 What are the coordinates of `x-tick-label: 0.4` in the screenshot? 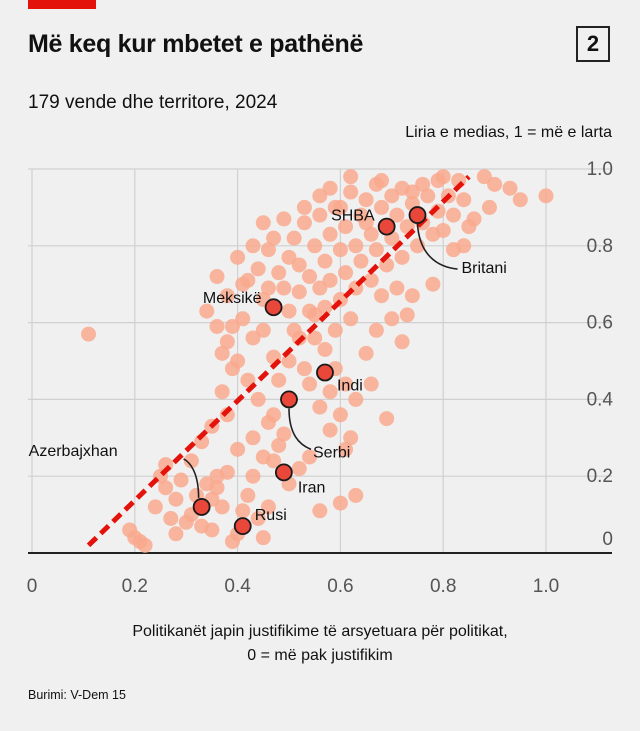 It's located at (237, 586).